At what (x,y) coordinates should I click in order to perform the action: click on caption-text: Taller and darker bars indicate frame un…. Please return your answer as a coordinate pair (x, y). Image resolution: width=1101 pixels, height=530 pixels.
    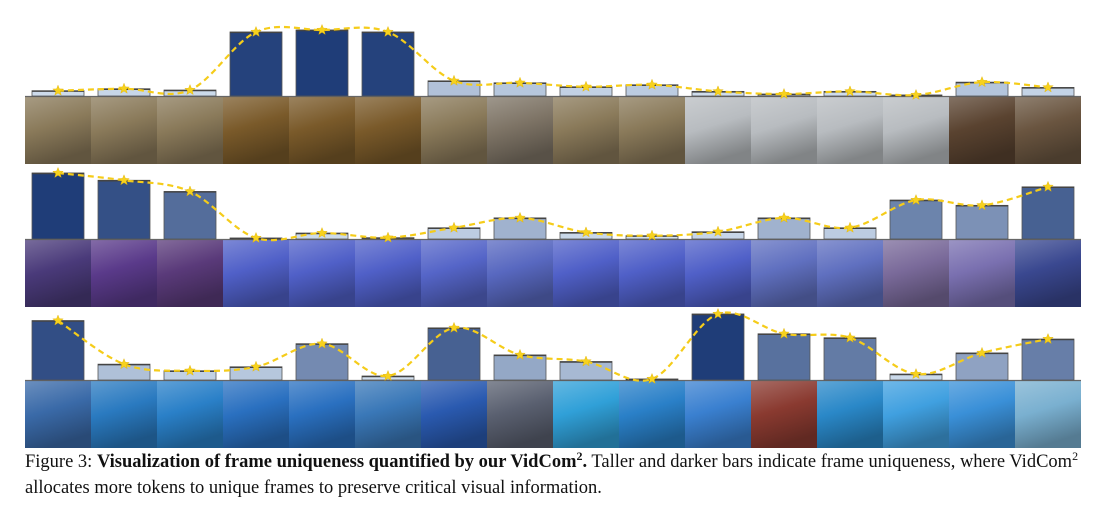
    Looking at the image, I should click on (830, 462).